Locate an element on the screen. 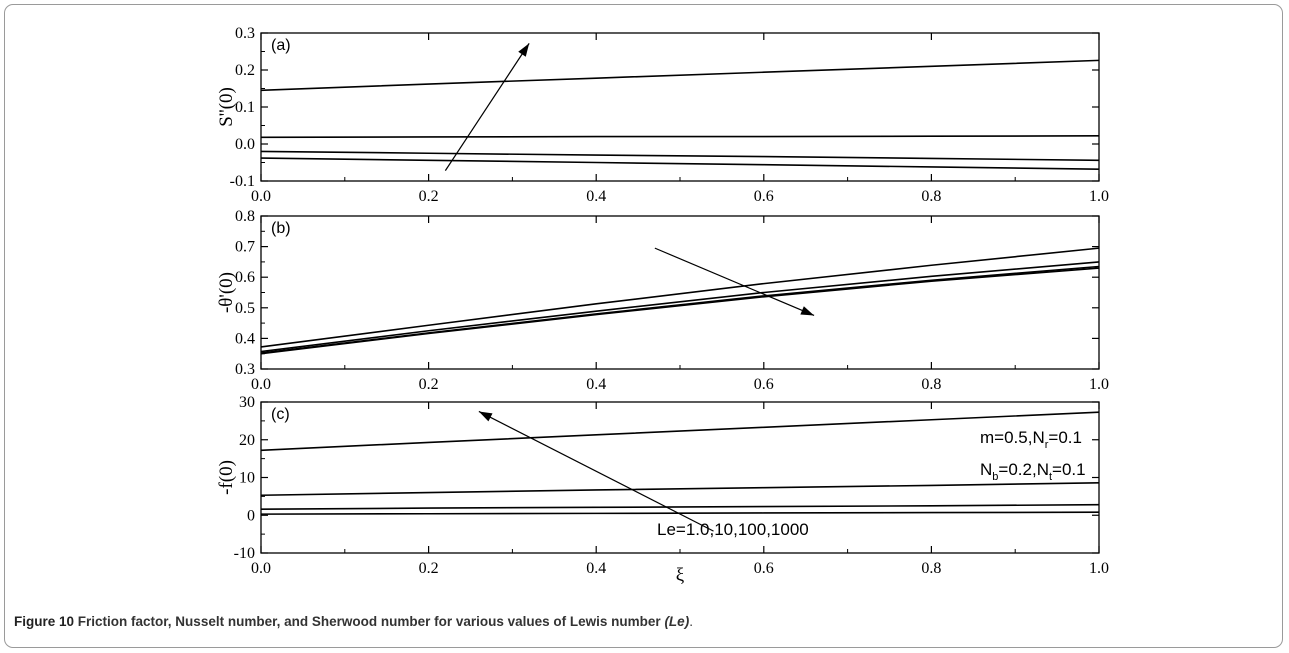  x-tick-label-a: 0.8 is located at coordinates (931, 196).